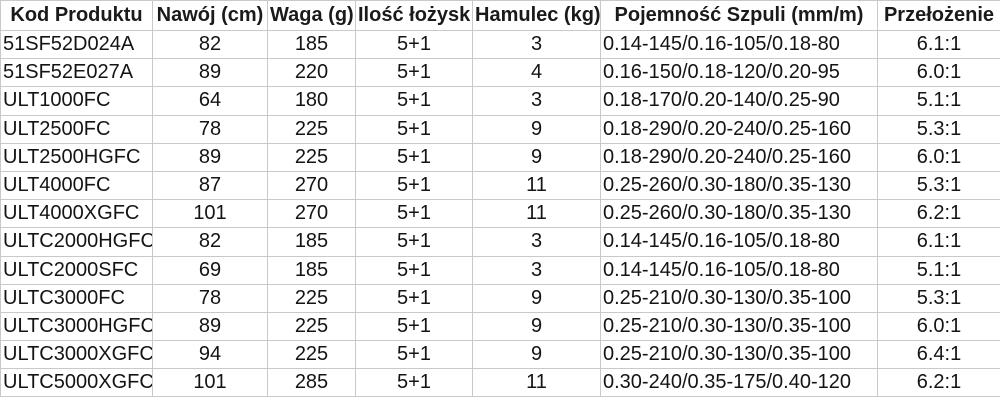 The image size is (1000, 401). I want to click on column-header-waga-g: Waga (g), so click(311, 15).